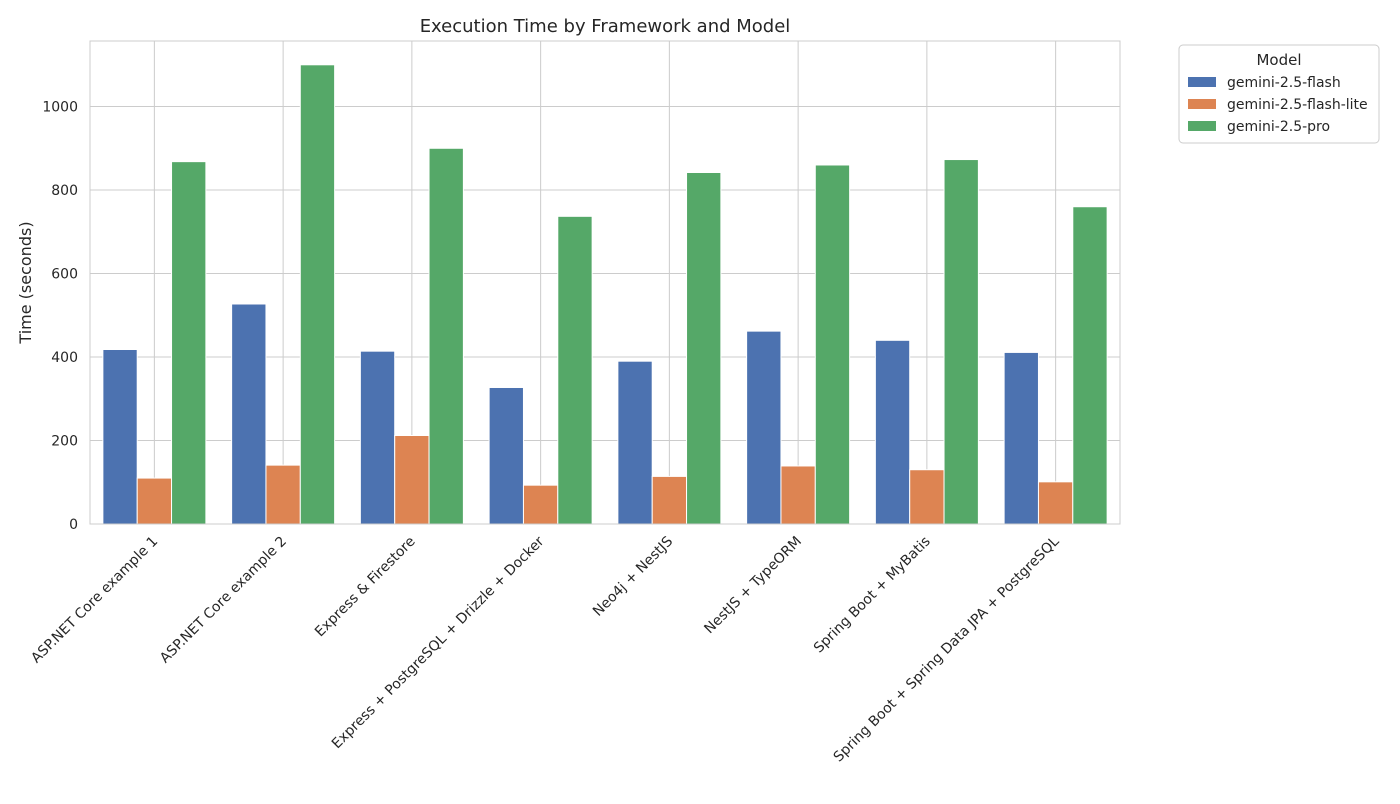  I want to click on bar-gemini-2.5-flash-lite-4, so click(669, 500).